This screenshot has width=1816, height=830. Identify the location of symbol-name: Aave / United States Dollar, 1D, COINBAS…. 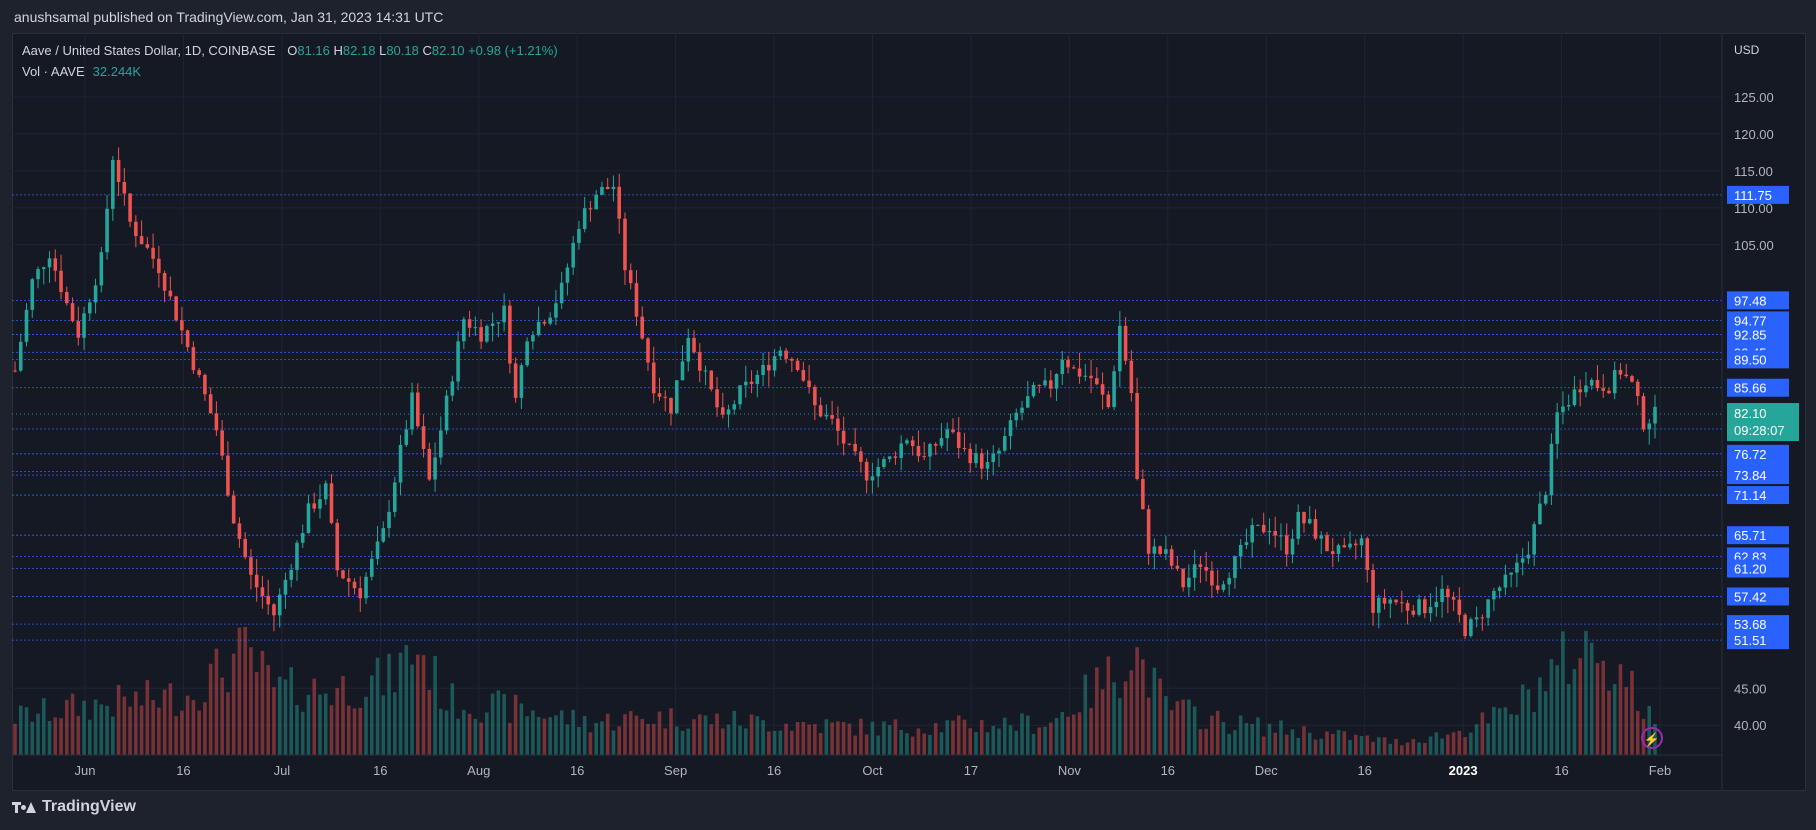
(149, 50).